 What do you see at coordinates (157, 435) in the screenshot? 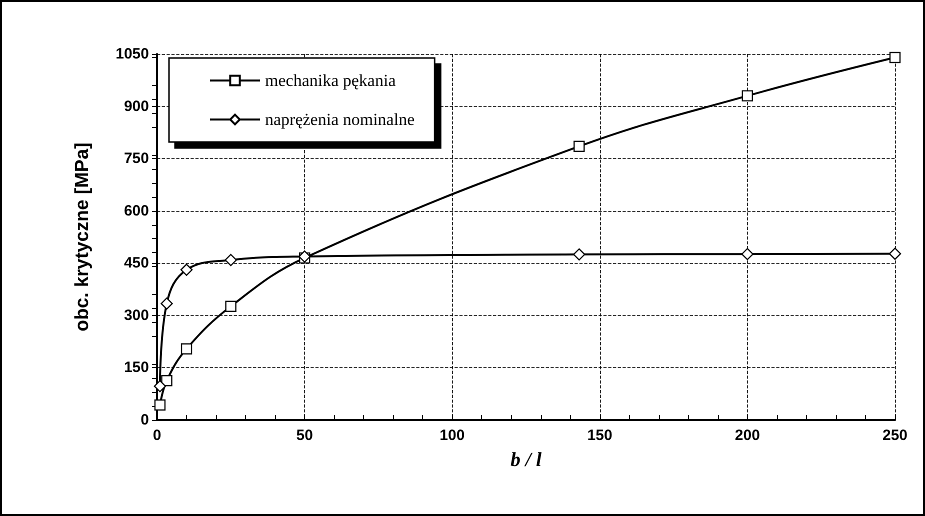
I see `x-tick-label: 0` at bounding box center [157, 435].